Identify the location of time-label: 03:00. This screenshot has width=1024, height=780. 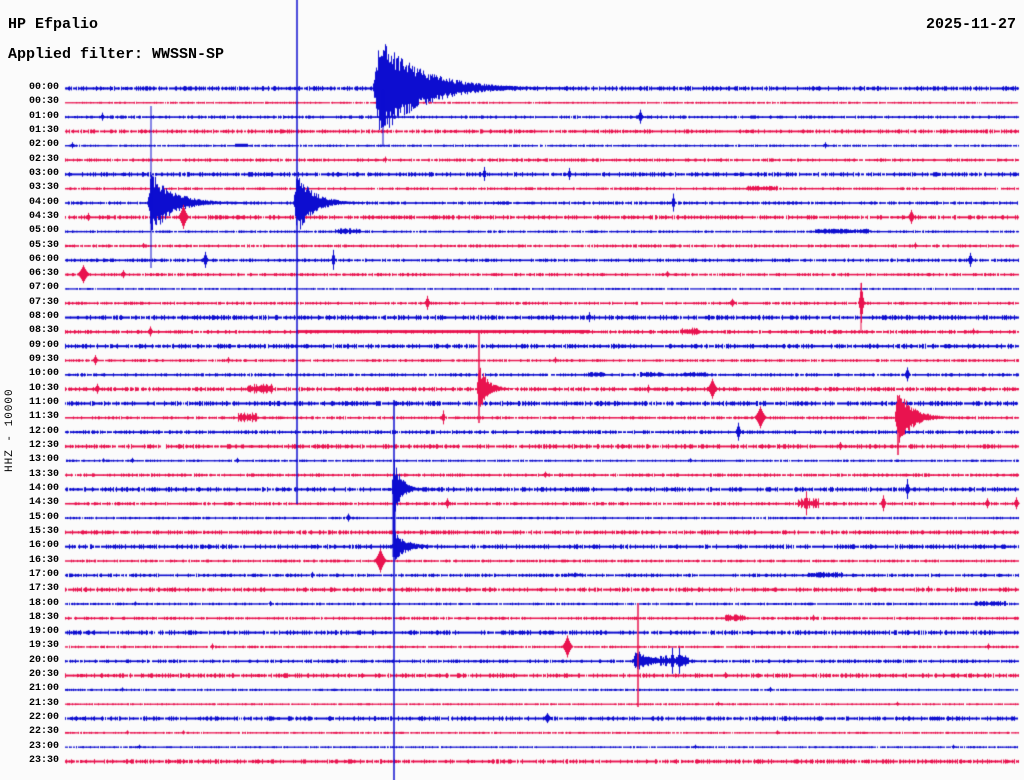
(43, 173).